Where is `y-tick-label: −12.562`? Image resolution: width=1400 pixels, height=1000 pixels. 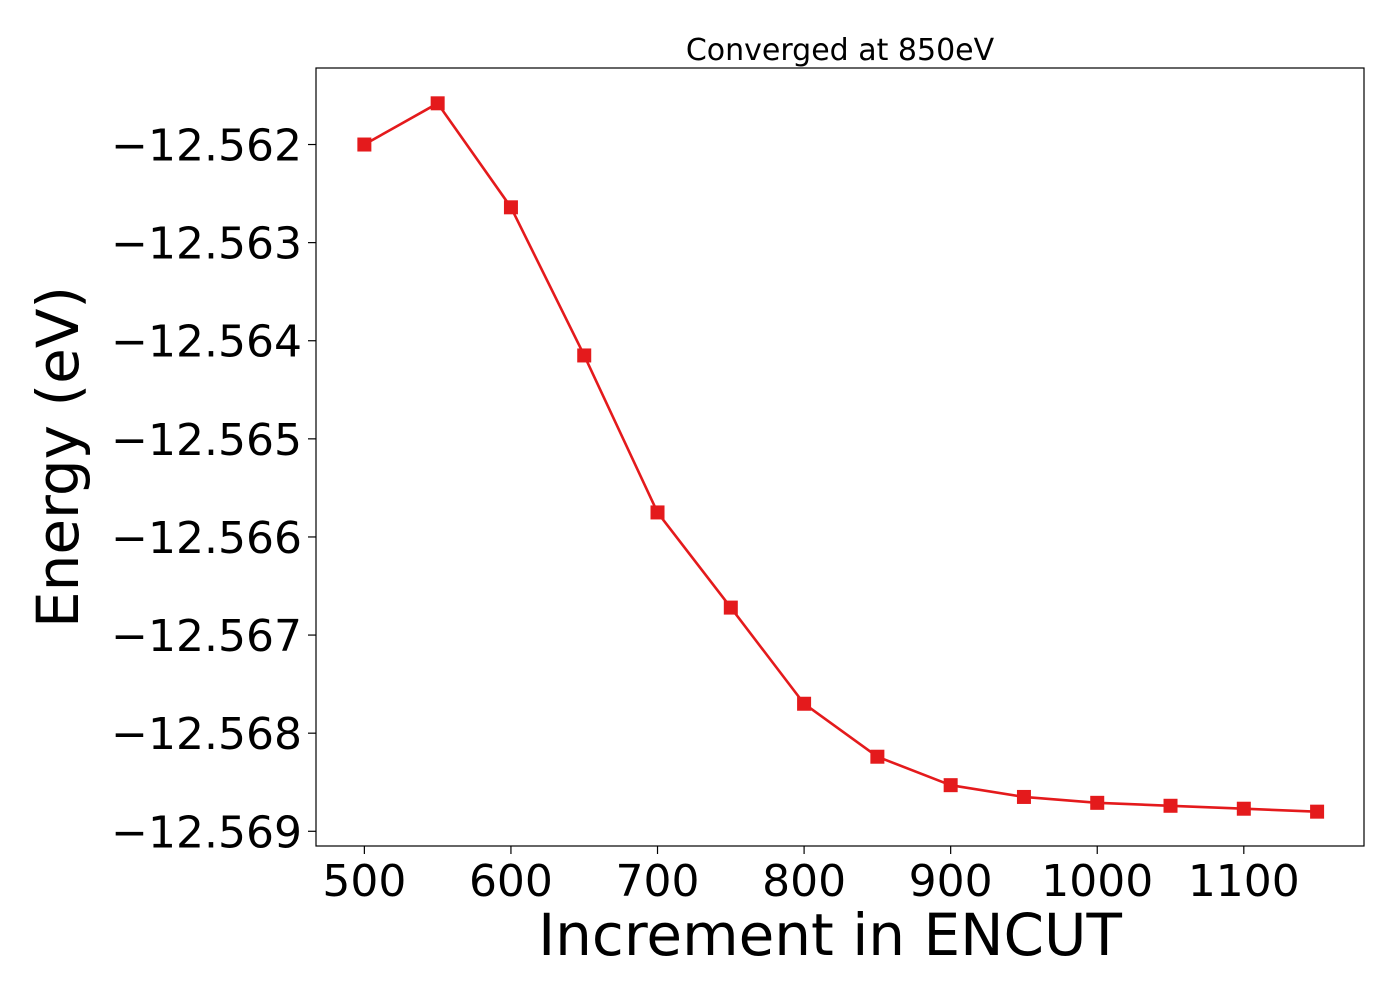
y-tick-label: −12.562 is located at coordinates (206, 146).